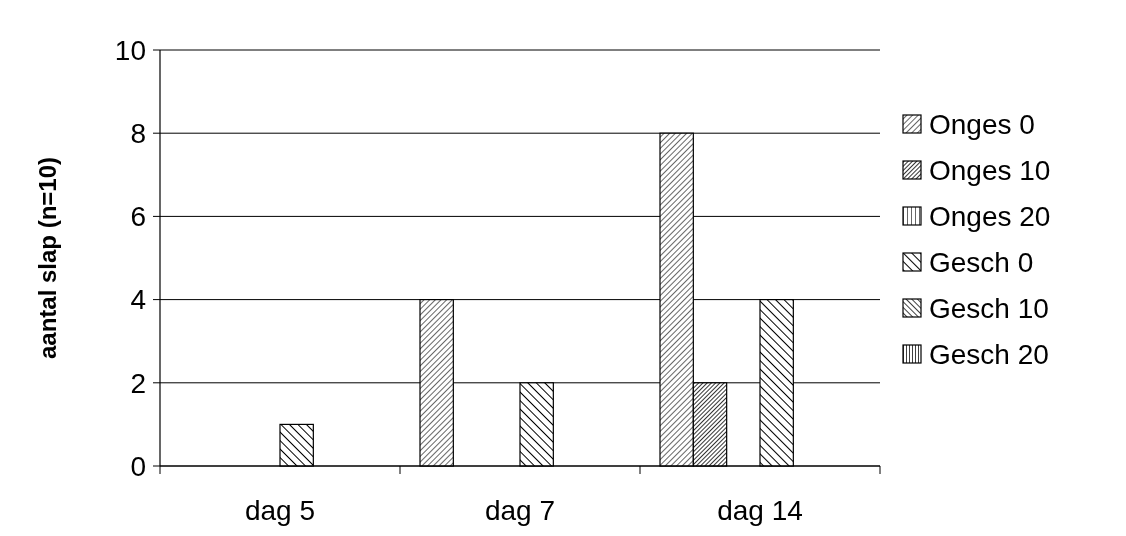  Describe the element at coordinates (47, 258) in the screenshot. I see `y-axis-title: aantal slap (n=10)` at that location.